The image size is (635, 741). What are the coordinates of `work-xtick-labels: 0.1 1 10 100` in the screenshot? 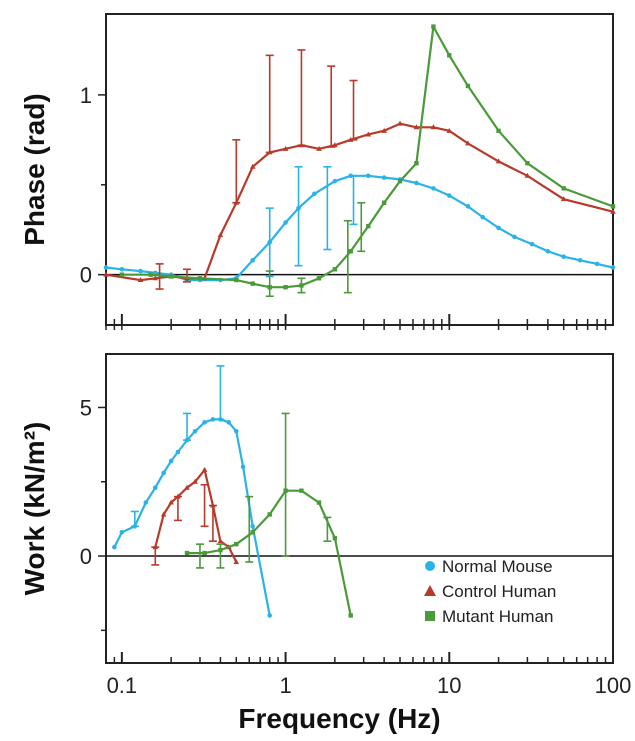 It's located at (369, 685).